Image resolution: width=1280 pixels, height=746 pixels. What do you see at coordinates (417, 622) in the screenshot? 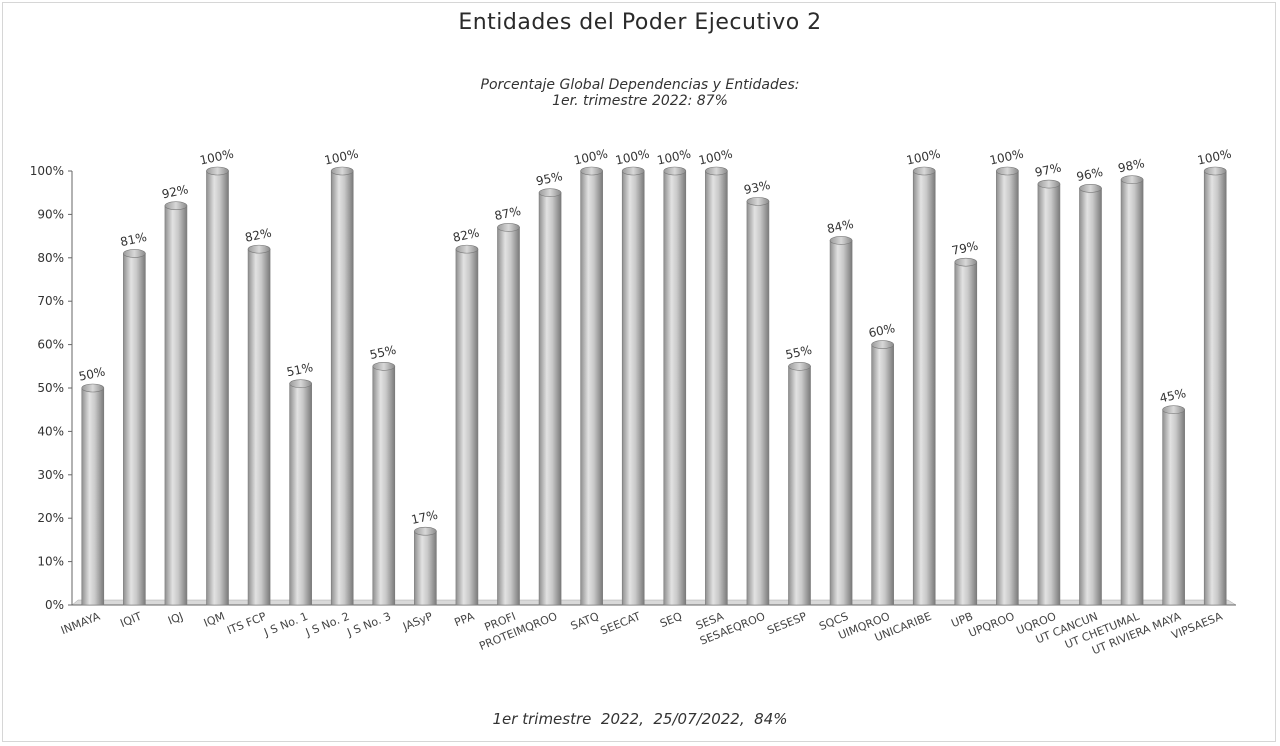
I see `x-tick-label: JASyP` at bounding box center [417, 622].